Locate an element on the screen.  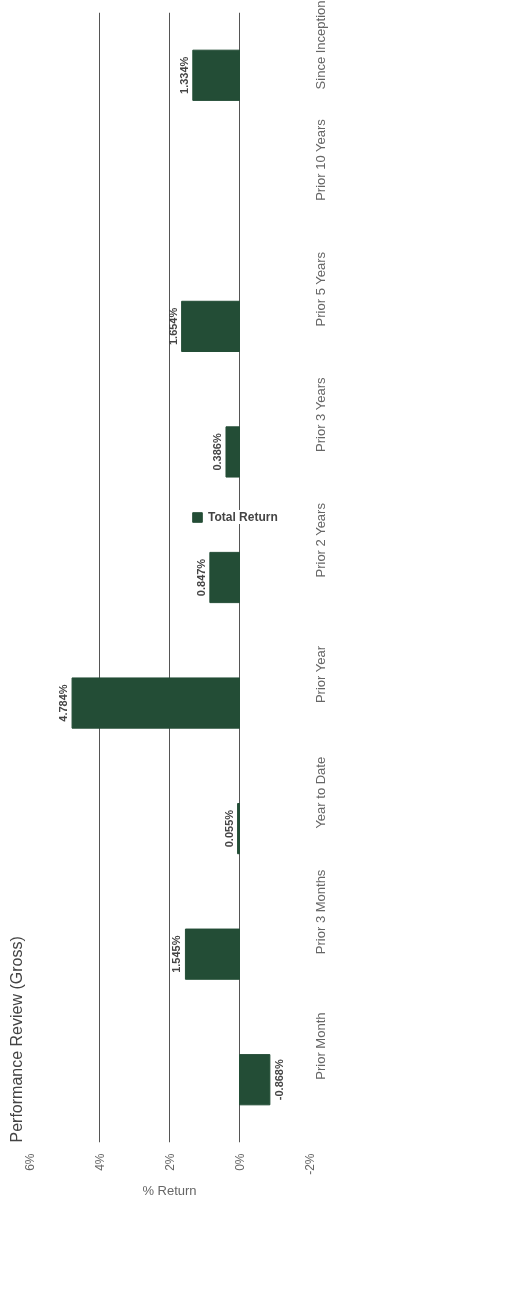
data-label: 1.545% is located at coordinates (176, 954).